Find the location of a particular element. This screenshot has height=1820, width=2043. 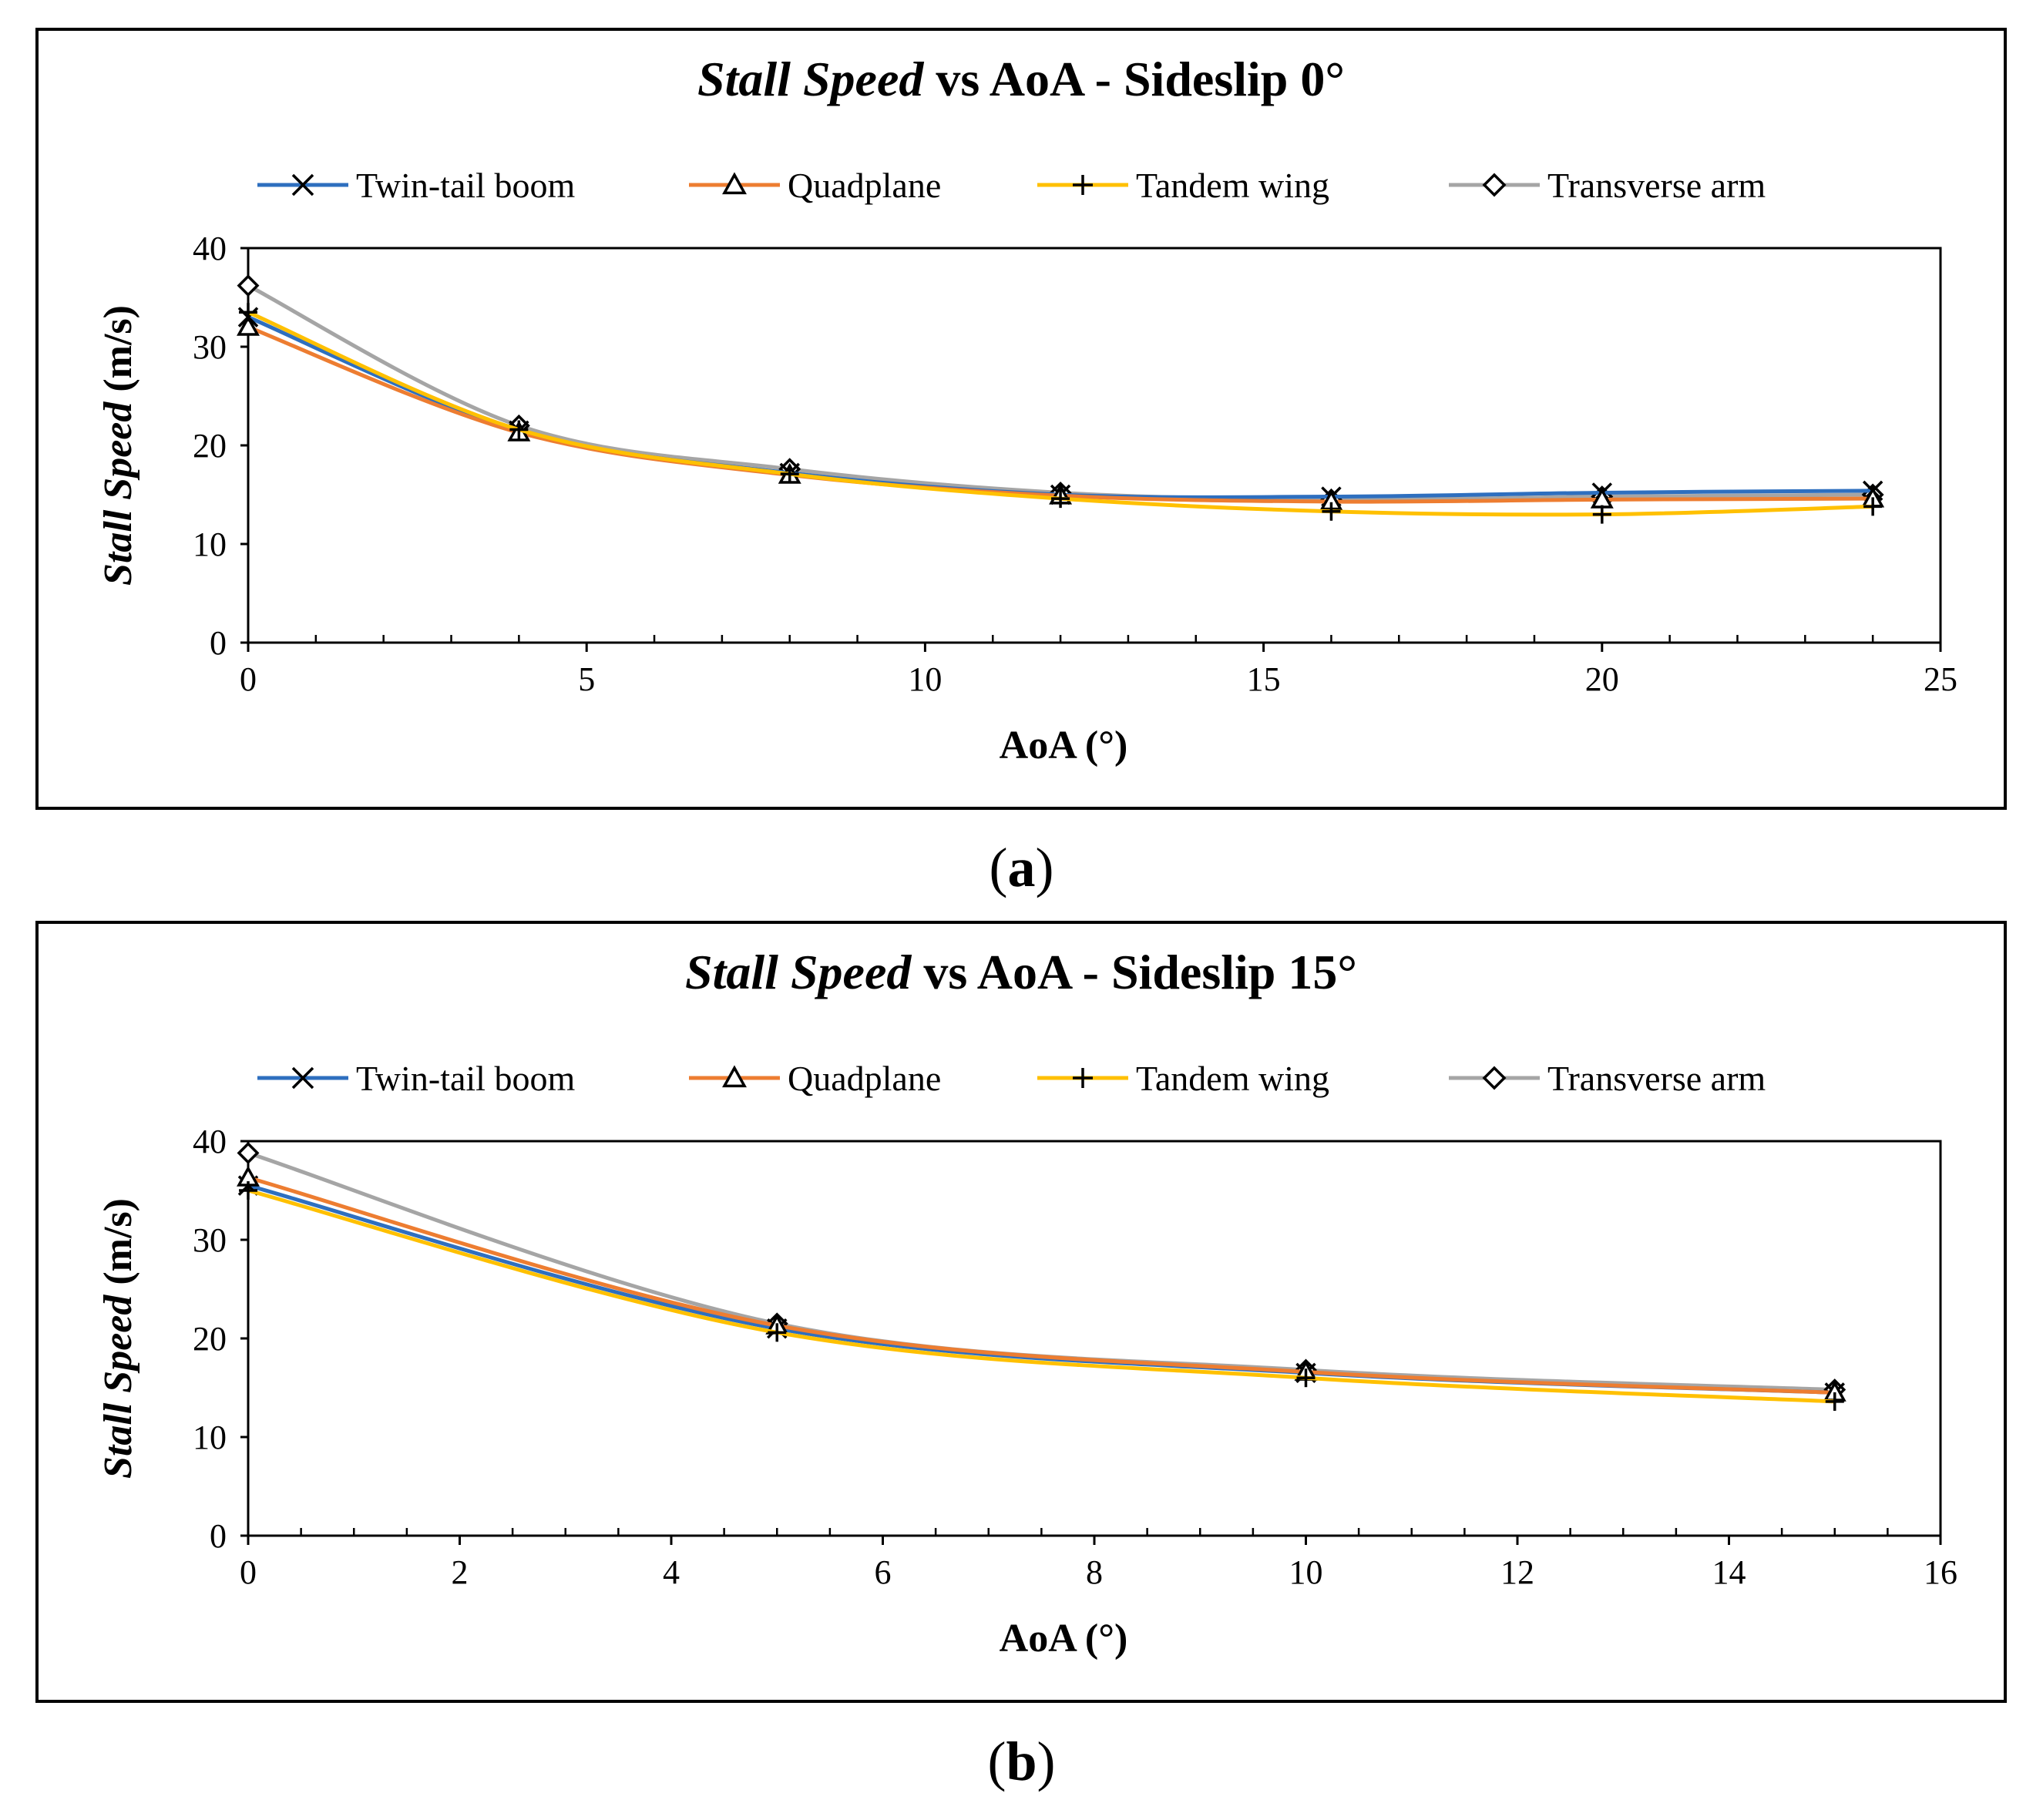

chart-a-series-twin-tail-boom is located at coordinates (1060, 407).